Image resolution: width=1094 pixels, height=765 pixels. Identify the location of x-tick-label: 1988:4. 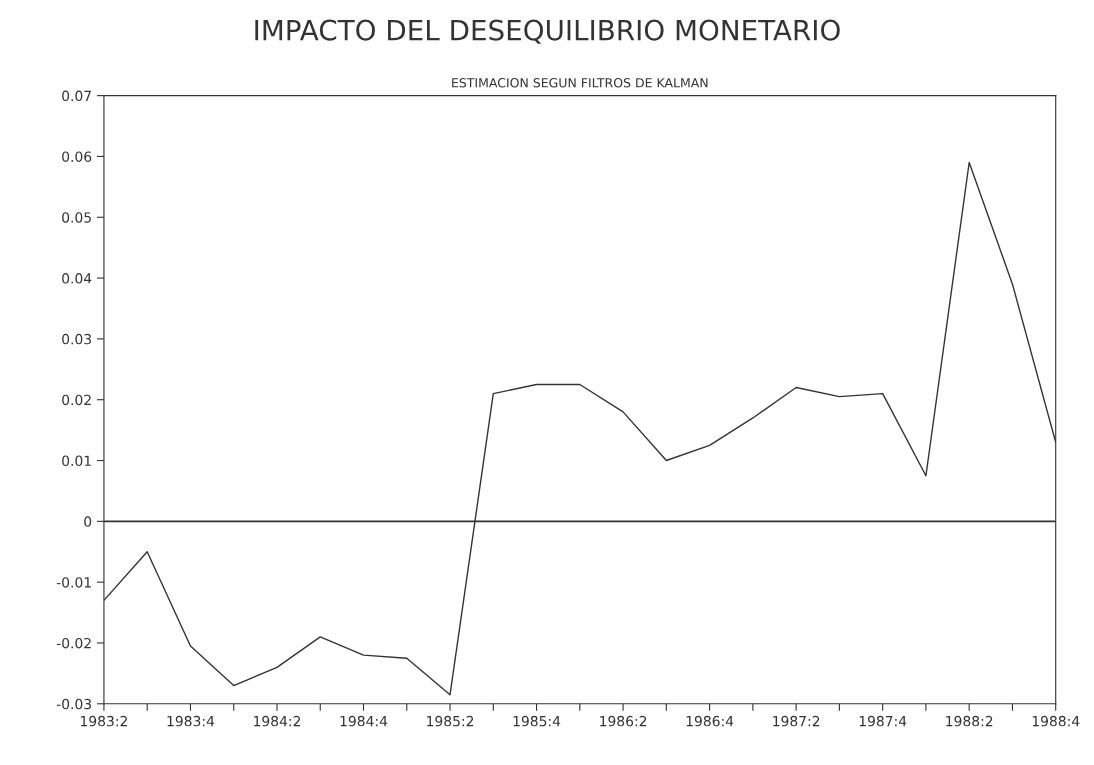
(1056, 721).